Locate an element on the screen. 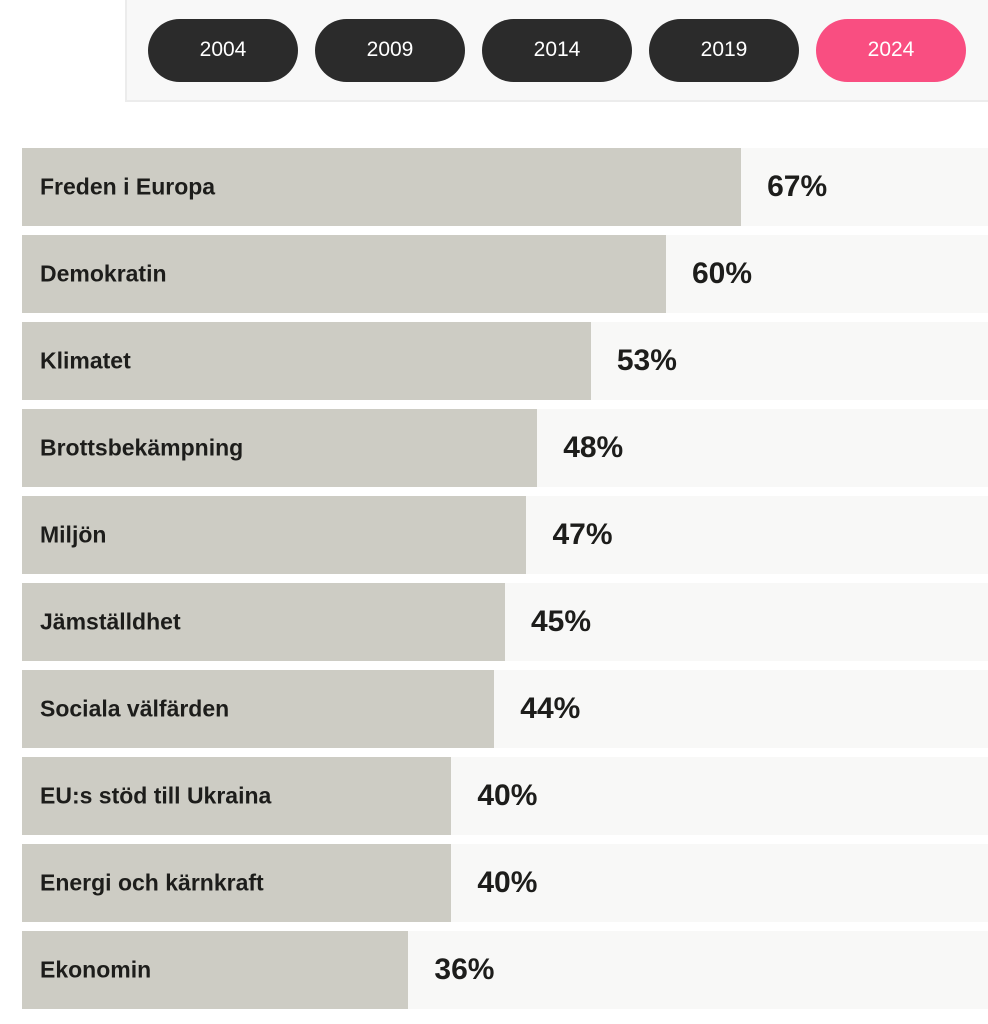  bar-value-label: 36% is located at coordinates (464, 969).